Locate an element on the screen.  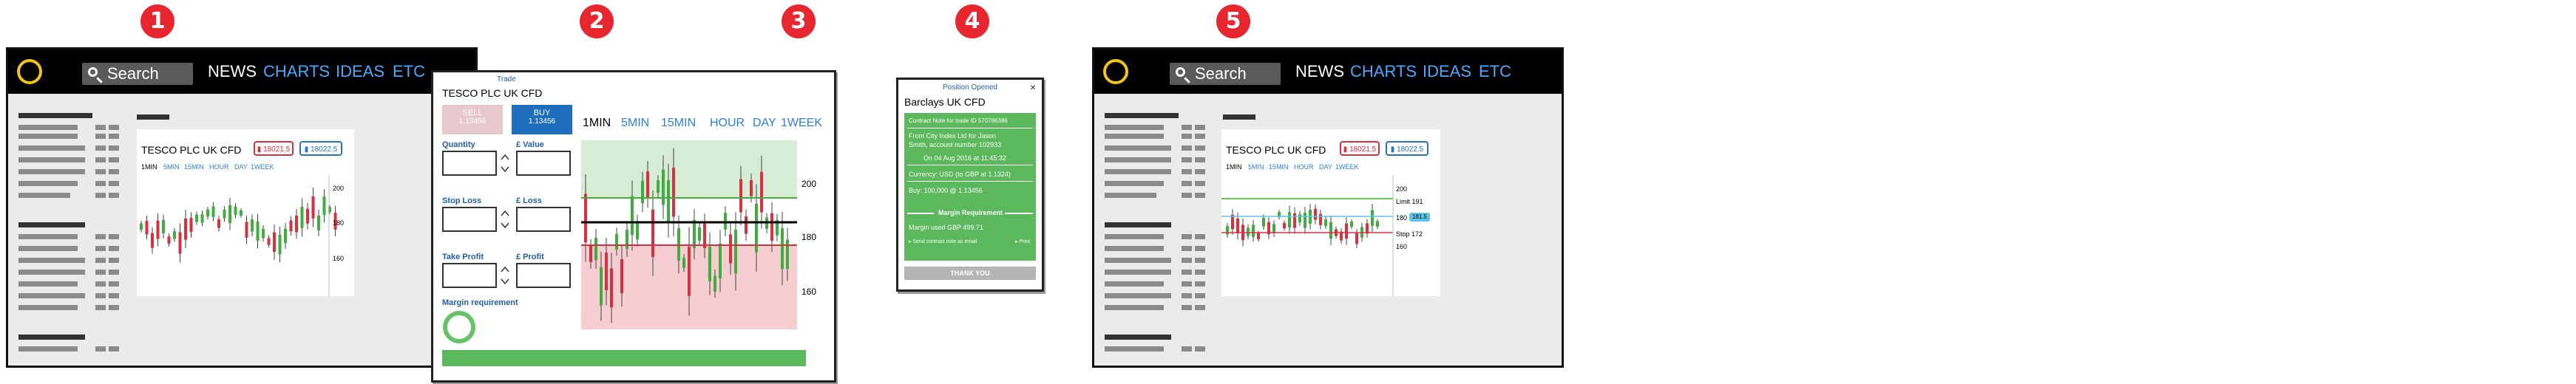
stop-loss-up-icon is located at coordinates (505, 214).